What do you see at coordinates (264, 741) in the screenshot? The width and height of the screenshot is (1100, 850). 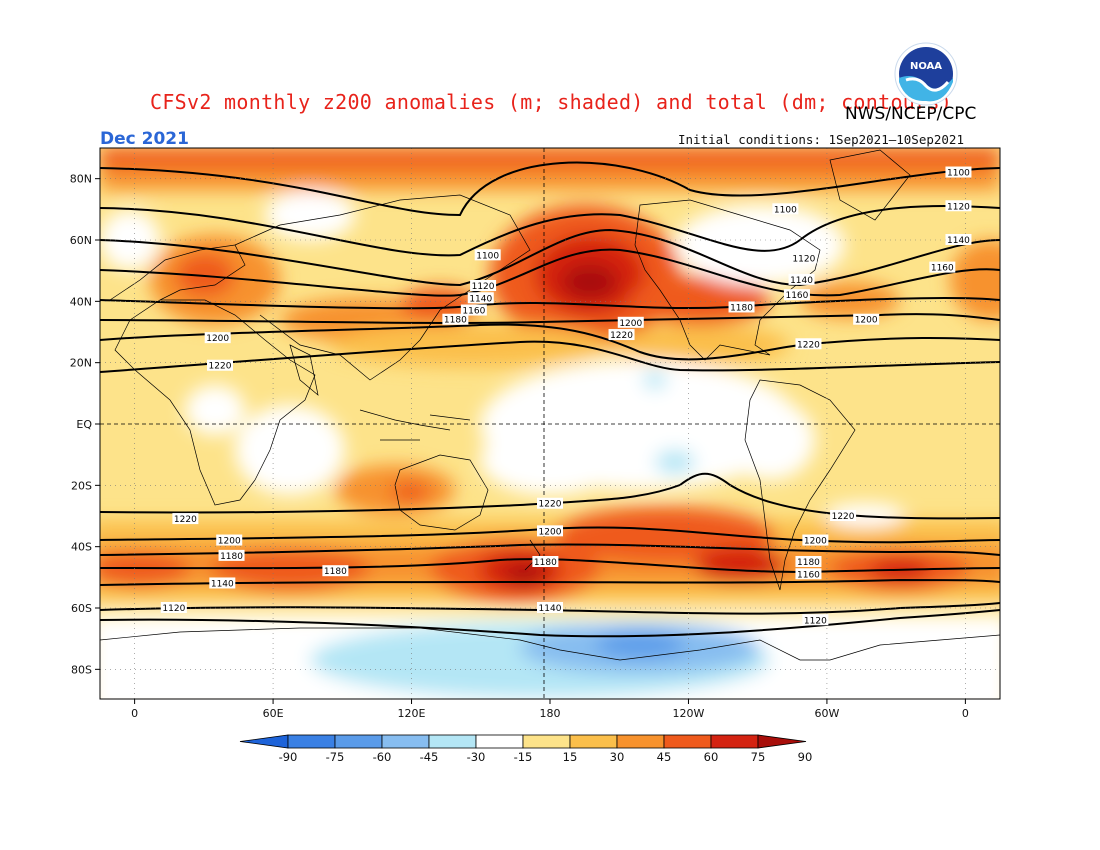 I see `colorbar-left-arrow` at bounding box center [264, 741].